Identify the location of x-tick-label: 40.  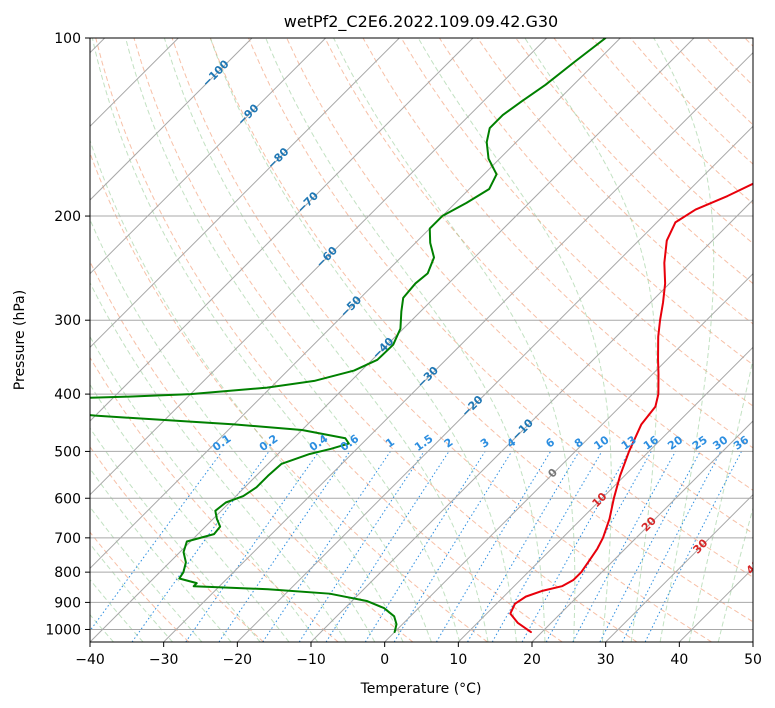
(679, 660).